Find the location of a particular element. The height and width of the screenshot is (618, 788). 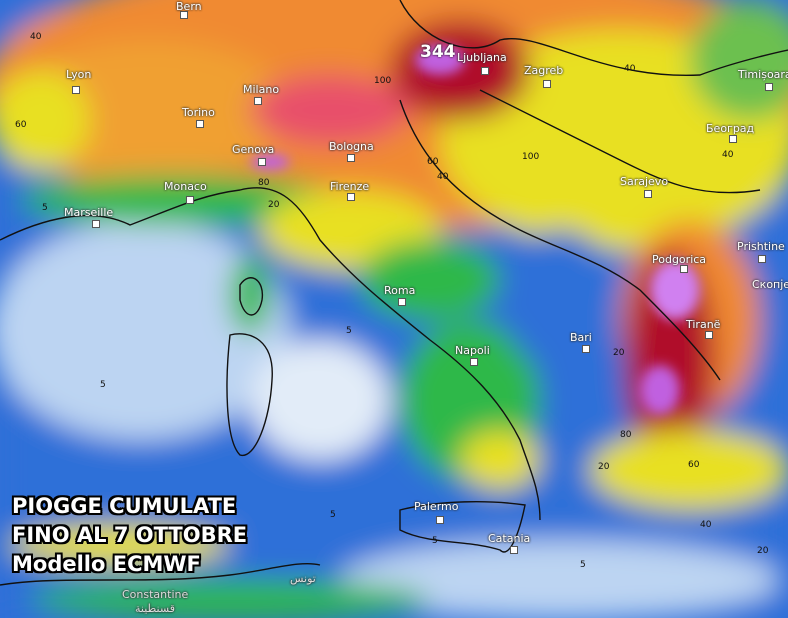

city-bologna: Bologna is located at coordinates (351, 146).